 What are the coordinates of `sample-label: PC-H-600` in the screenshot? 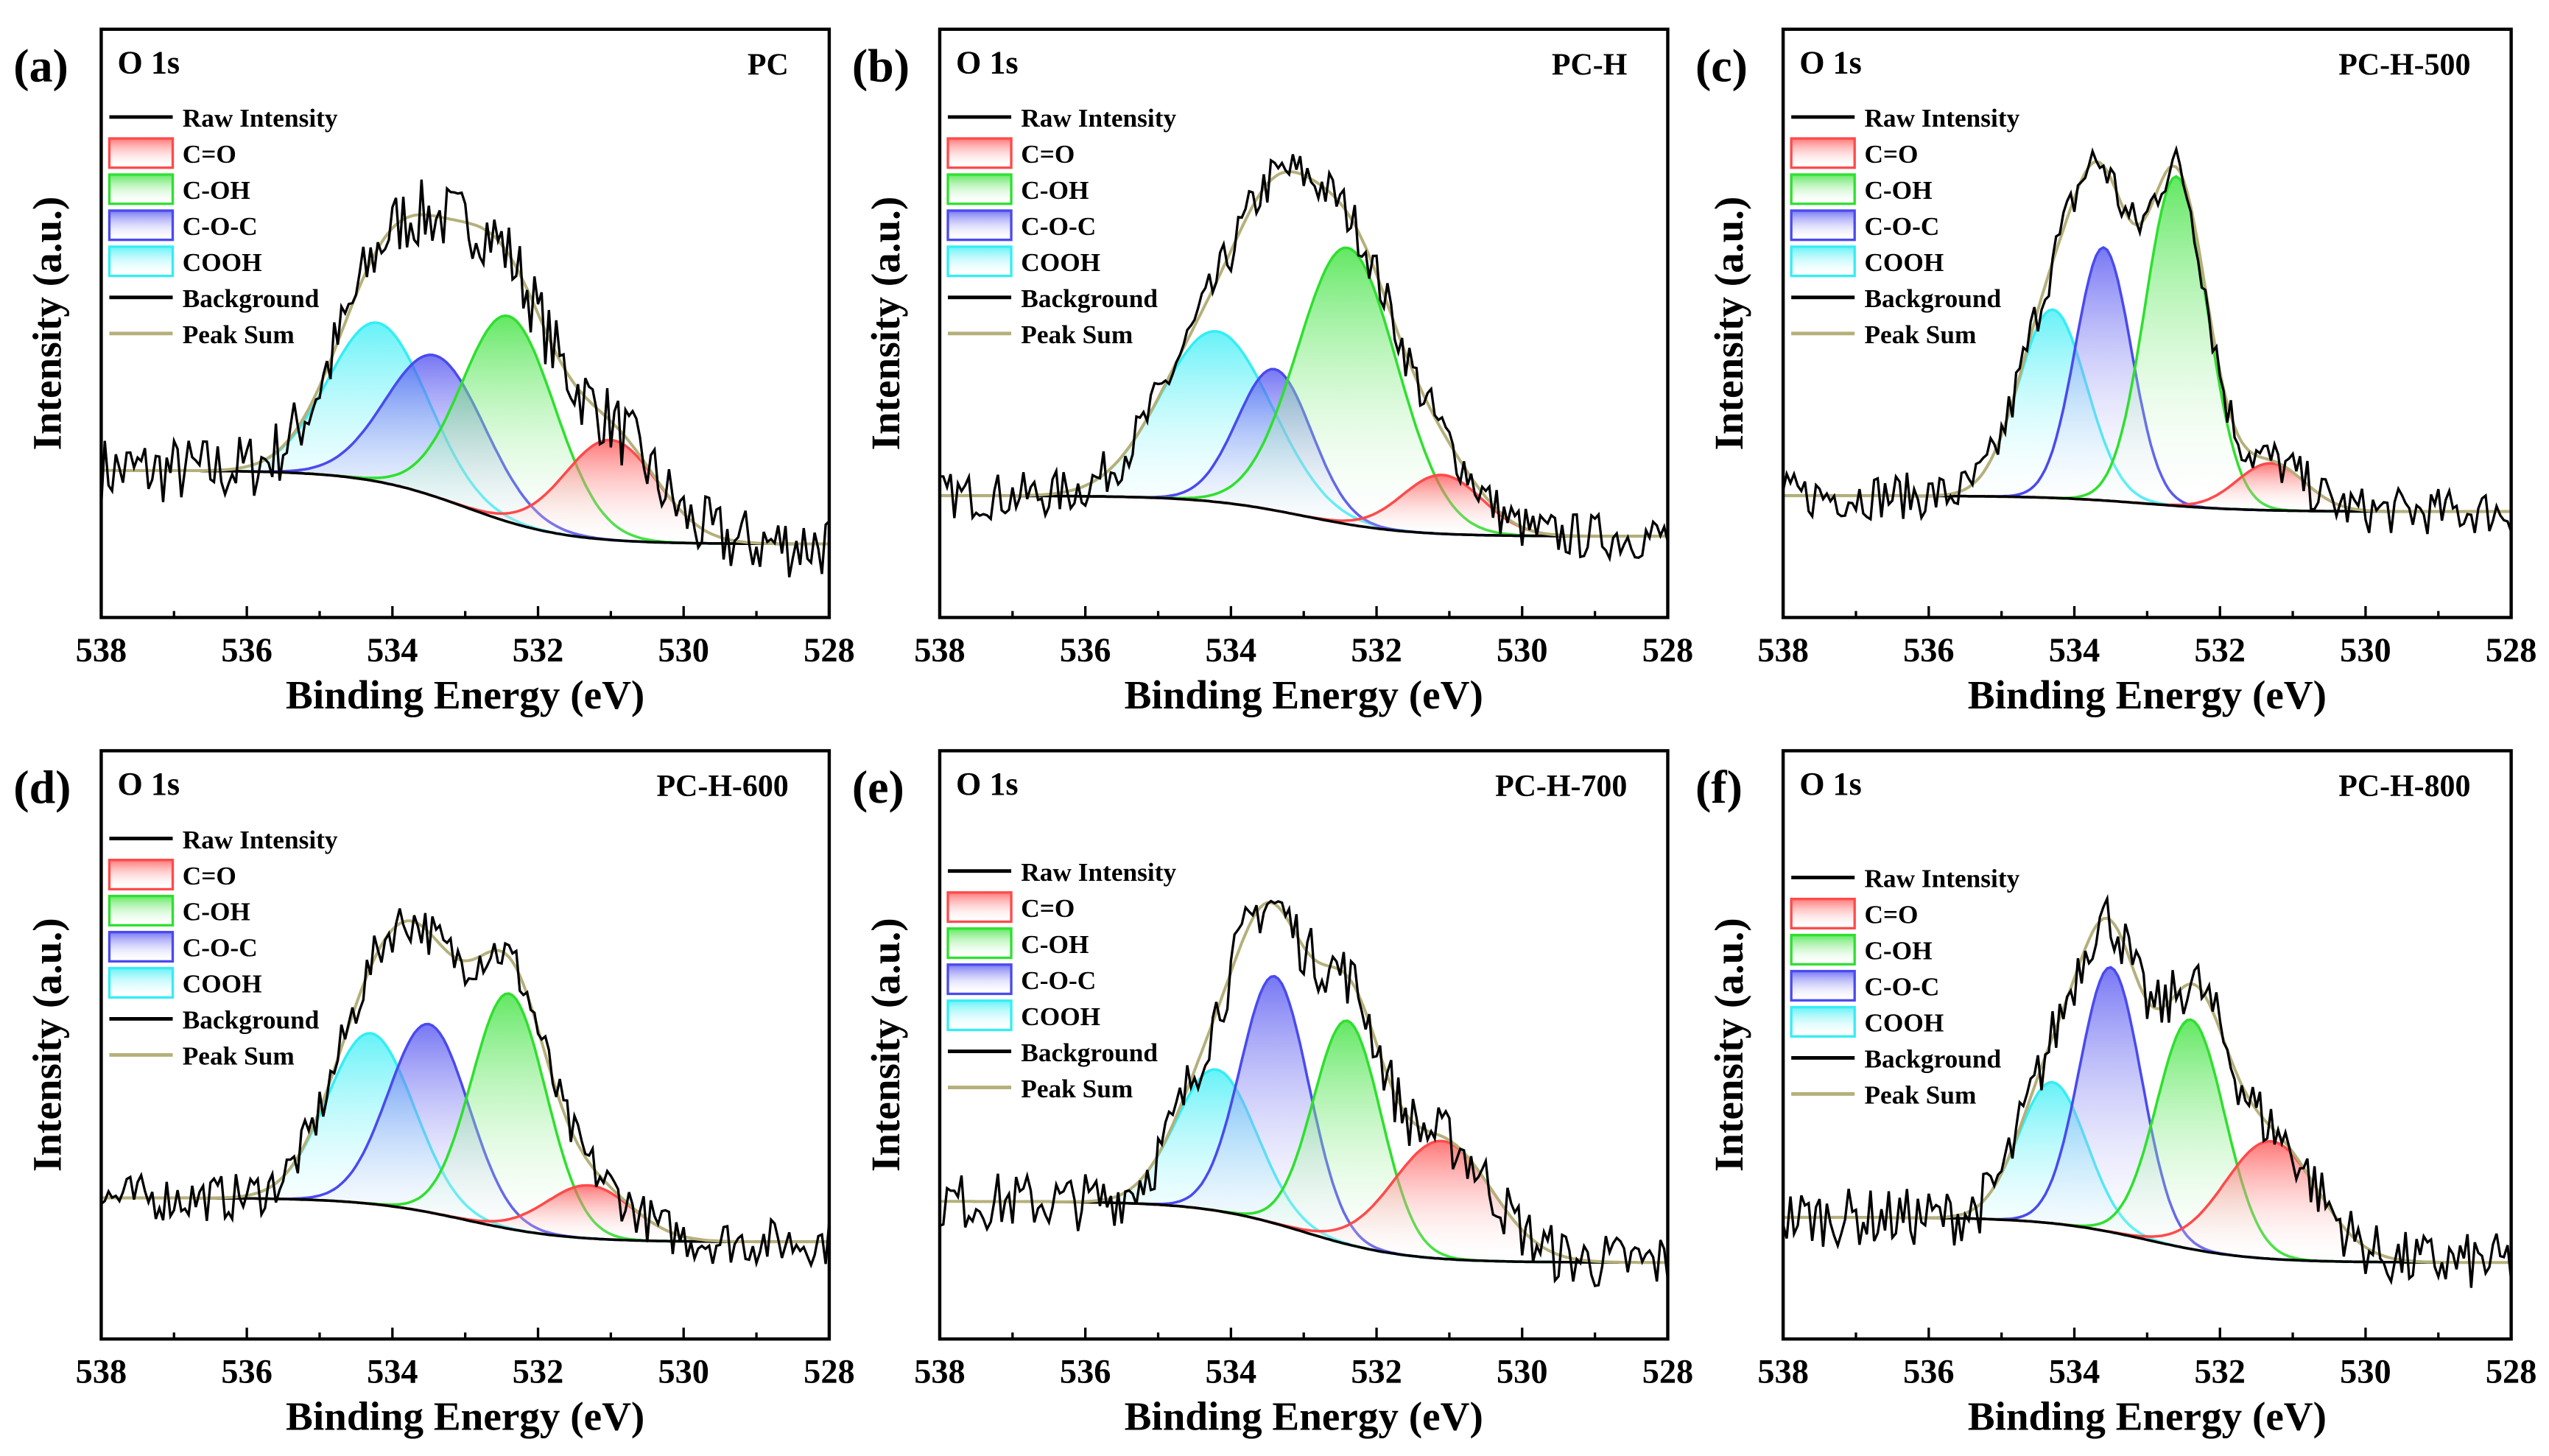 It's located at (723, 786).